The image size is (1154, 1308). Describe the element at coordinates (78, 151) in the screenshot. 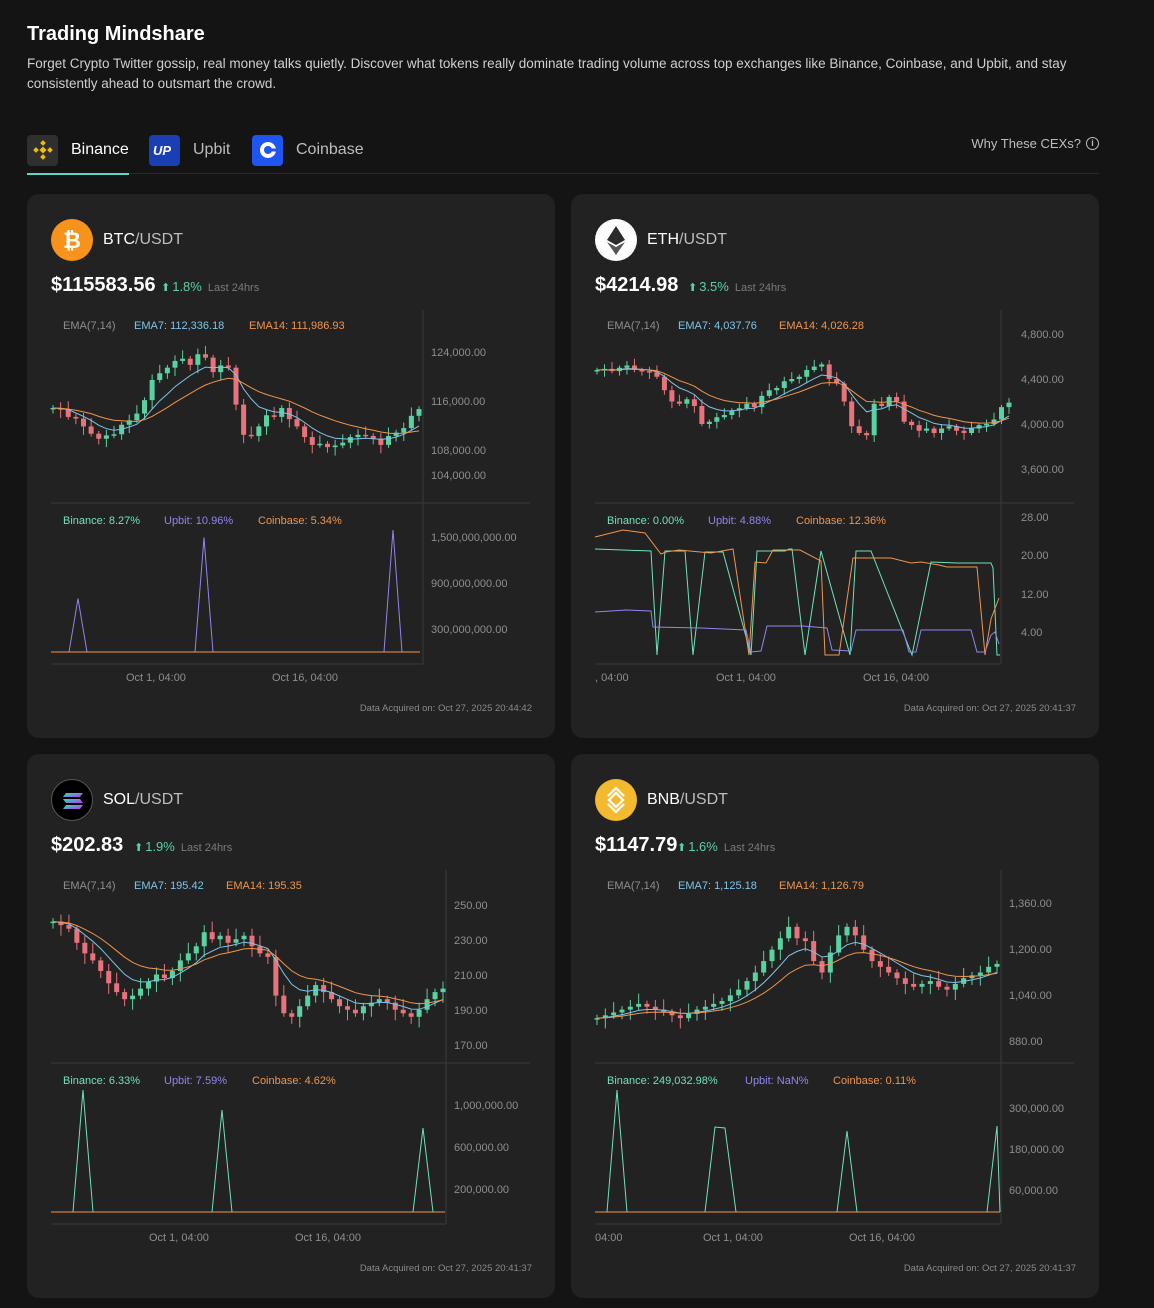

I see `tab-binance: Binance` at that location.